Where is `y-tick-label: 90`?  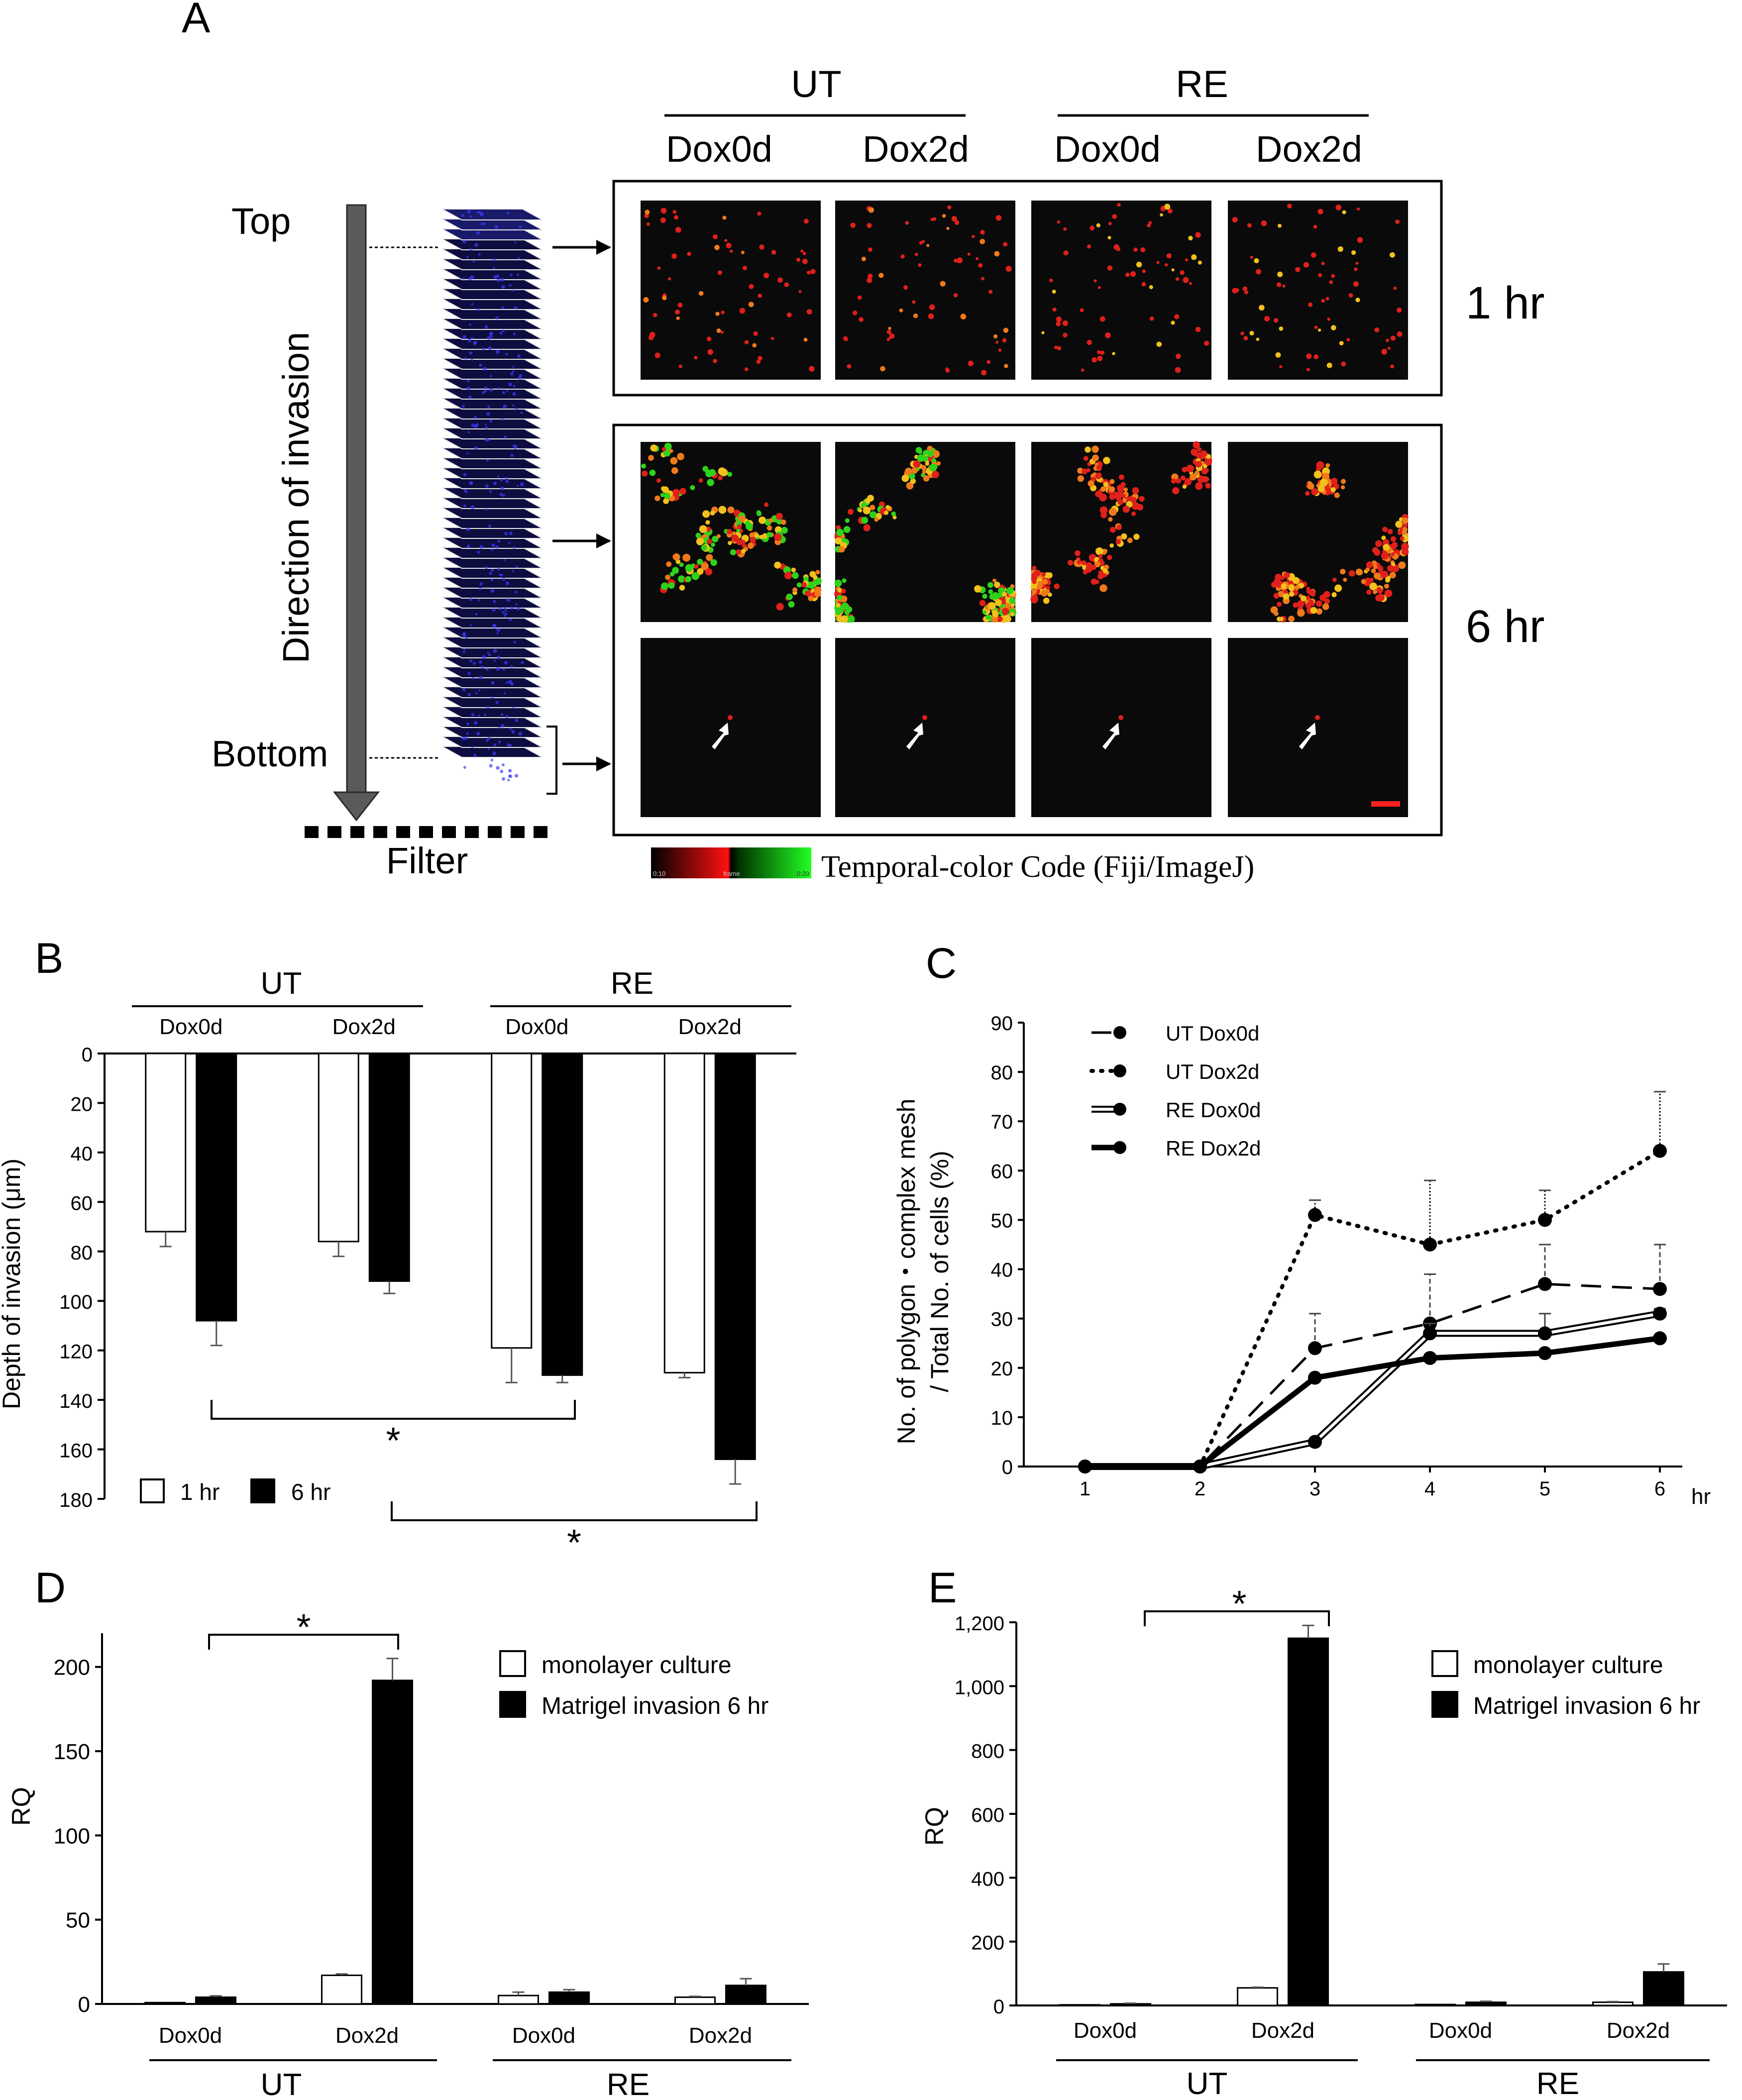
y-tick-label: 90 is located at coordinates (1002, 1024).